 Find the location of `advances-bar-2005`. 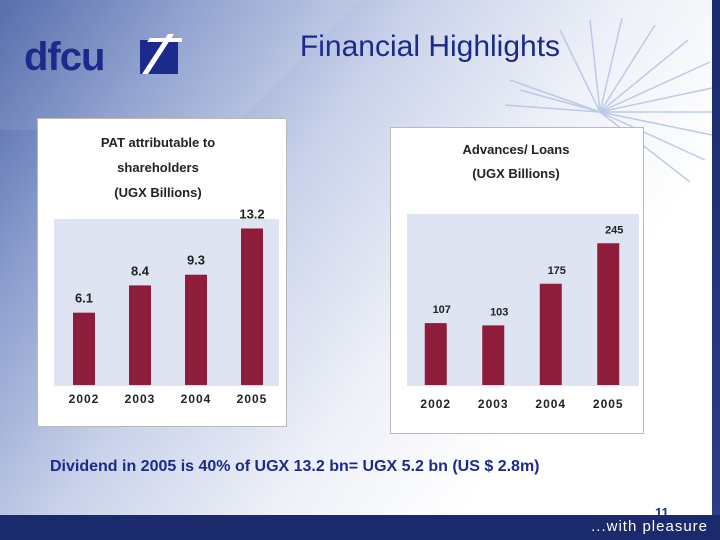

advances-bar-2005 is located at coordinates (608, 314).